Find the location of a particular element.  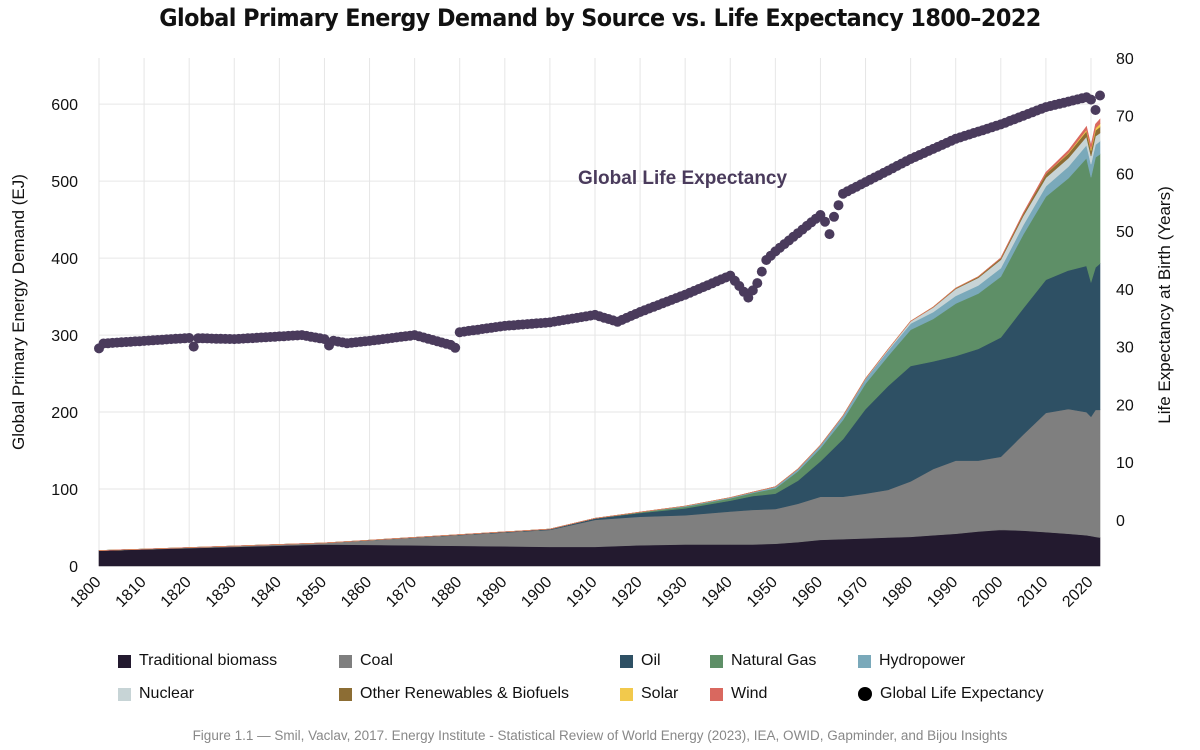

x-tick-label: 1980 is located at coordinates (897, 592).